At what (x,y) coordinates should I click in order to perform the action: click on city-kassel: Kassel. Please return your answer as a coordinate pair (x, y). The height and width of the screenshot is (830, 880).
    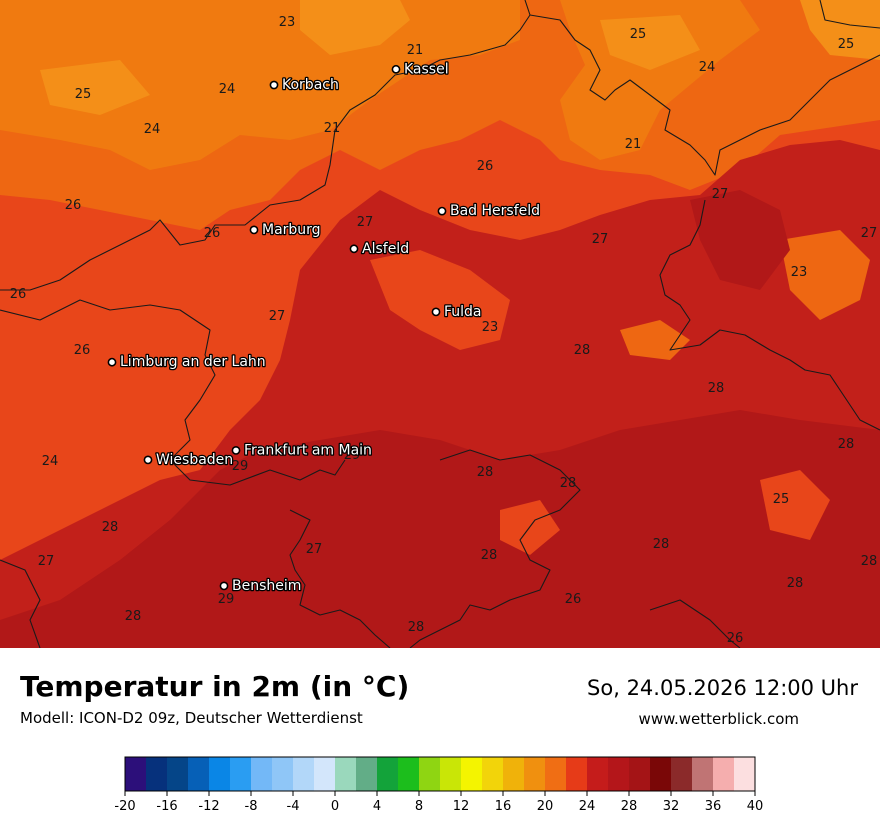
    Looking at the image, I should click on (420, 69).